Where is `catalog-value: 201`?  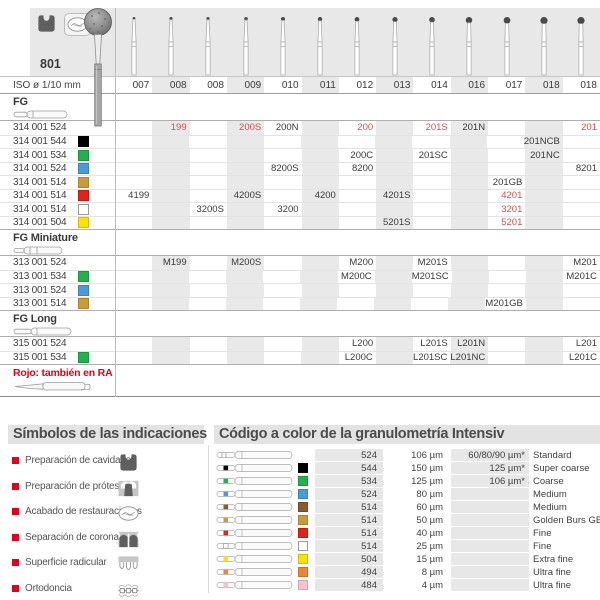 catalog-value: 201 is located at coordinates (589, 128).